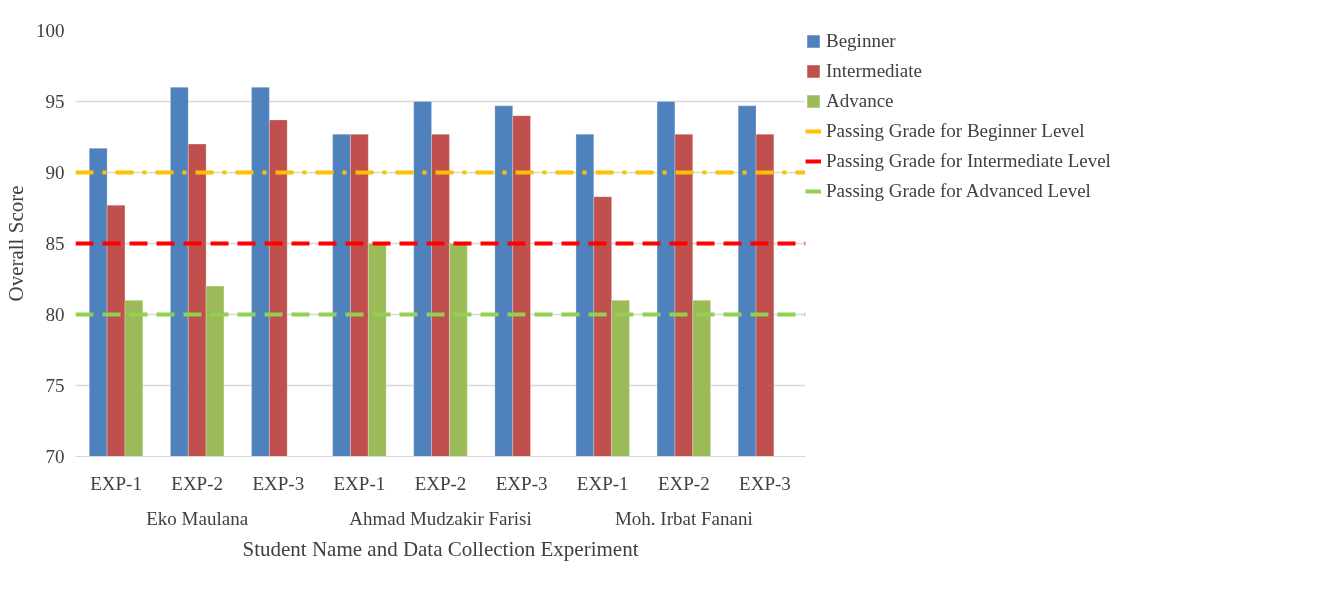  Describe the element at coordinates (55, 314) in the screenshot. I see `y-tick-label: 80` at that location.